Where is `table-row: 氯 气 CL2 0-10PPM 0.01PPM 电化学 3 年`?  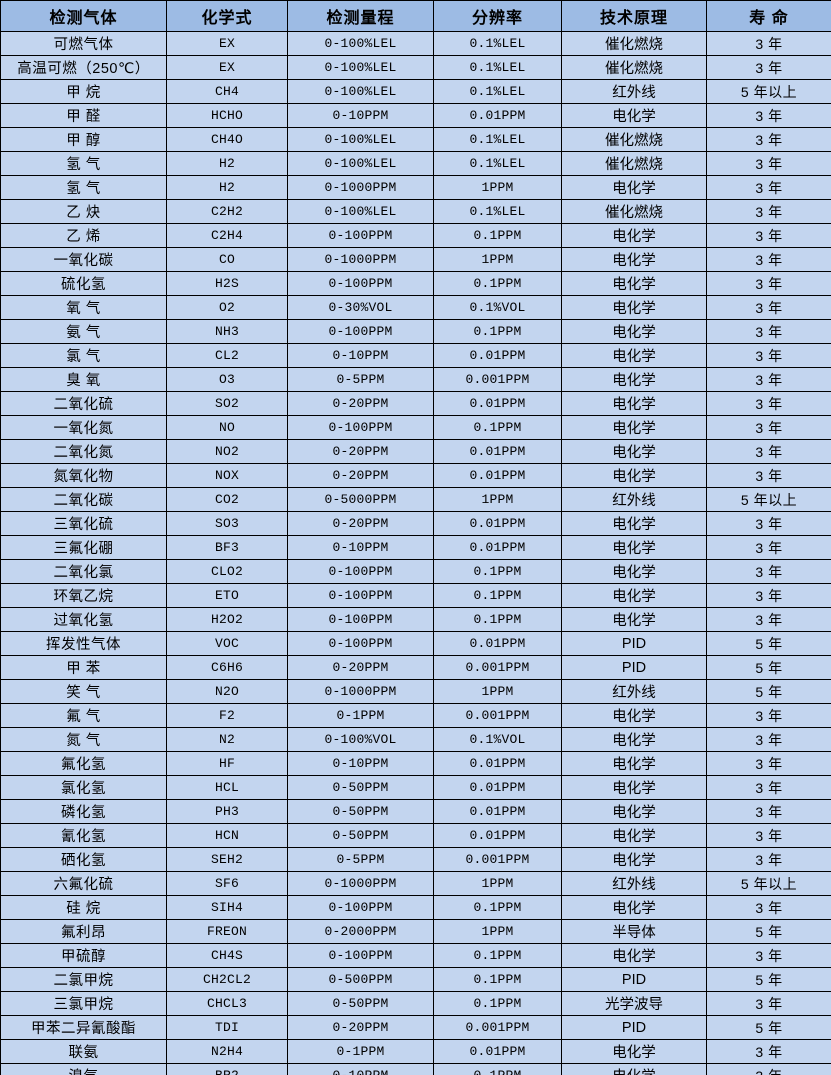 table-row: 氯 气 CL2 0-10PPM 0.01PPM 电化学 3 年 is located at coordinates (415, 355).